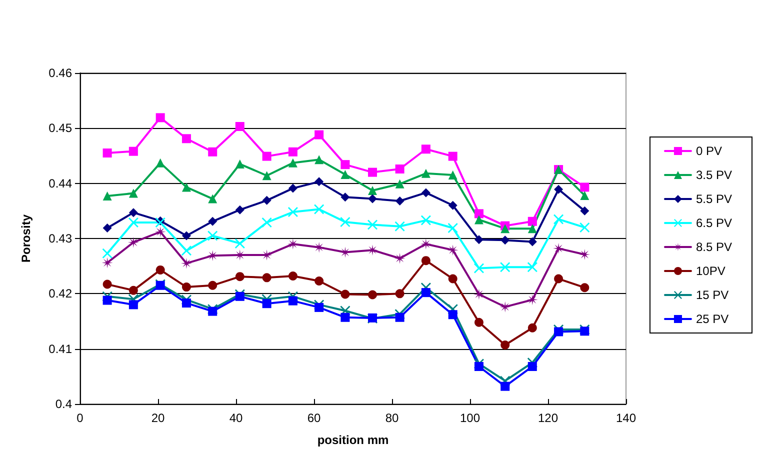  I want to click on legend-label: 15 PV, so click(712, 295).